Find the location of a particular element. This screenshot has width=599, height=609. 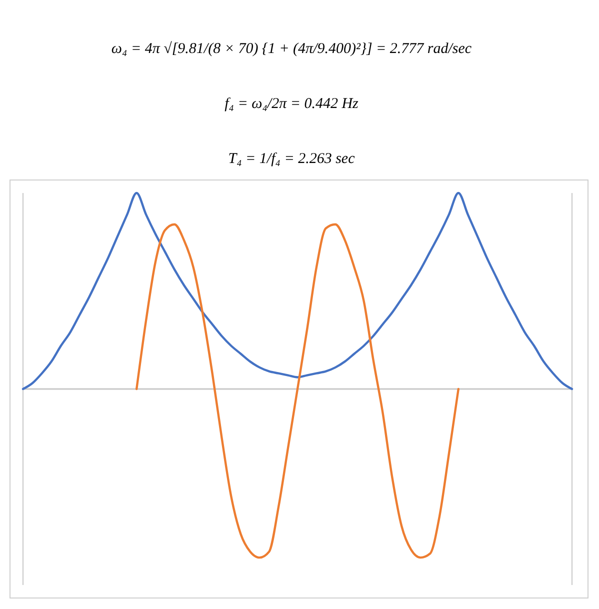

text: f₄ = ω₄/2π = 0.442 Hz is located at coordinates (291, 104).